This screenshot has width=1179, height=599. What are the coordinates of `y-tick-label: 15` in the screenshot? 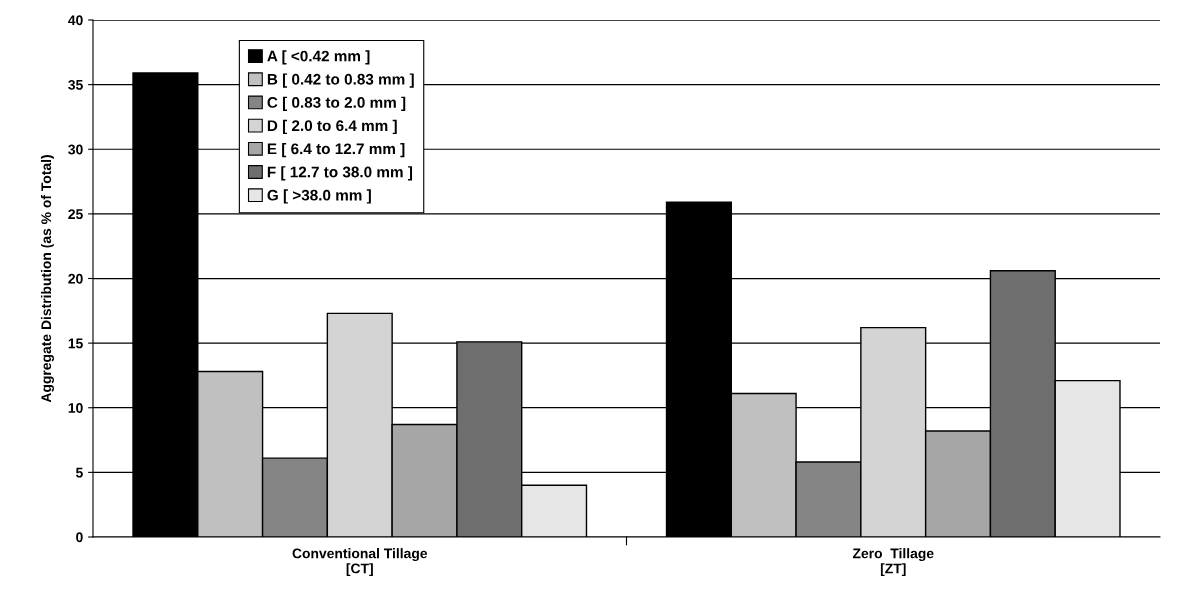 It's located at (75, 343).